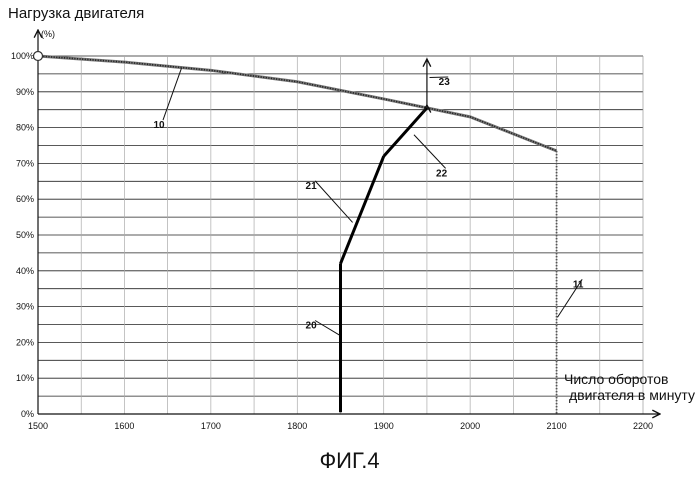 This screenshot has width=699, height=479. Describe the element at coordinates (25, 342) in the screenshot. I see `y-tick-label: 20%` at that location.